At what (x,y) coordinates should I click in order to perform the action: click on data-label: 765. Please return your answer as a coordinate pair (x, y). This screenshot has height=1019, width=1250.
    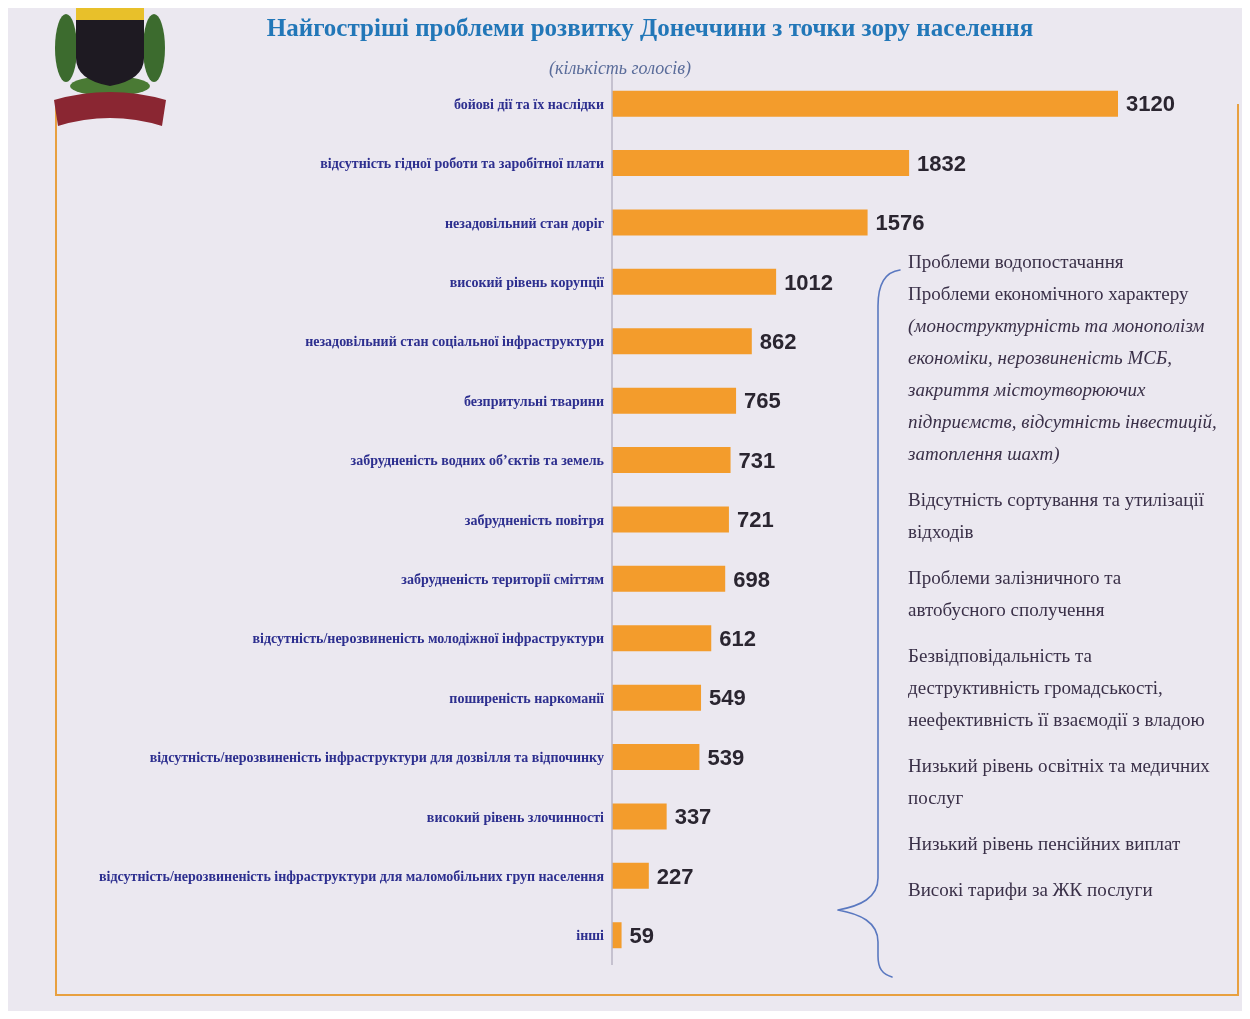
    Looking at the image, I should click on (762, 401).